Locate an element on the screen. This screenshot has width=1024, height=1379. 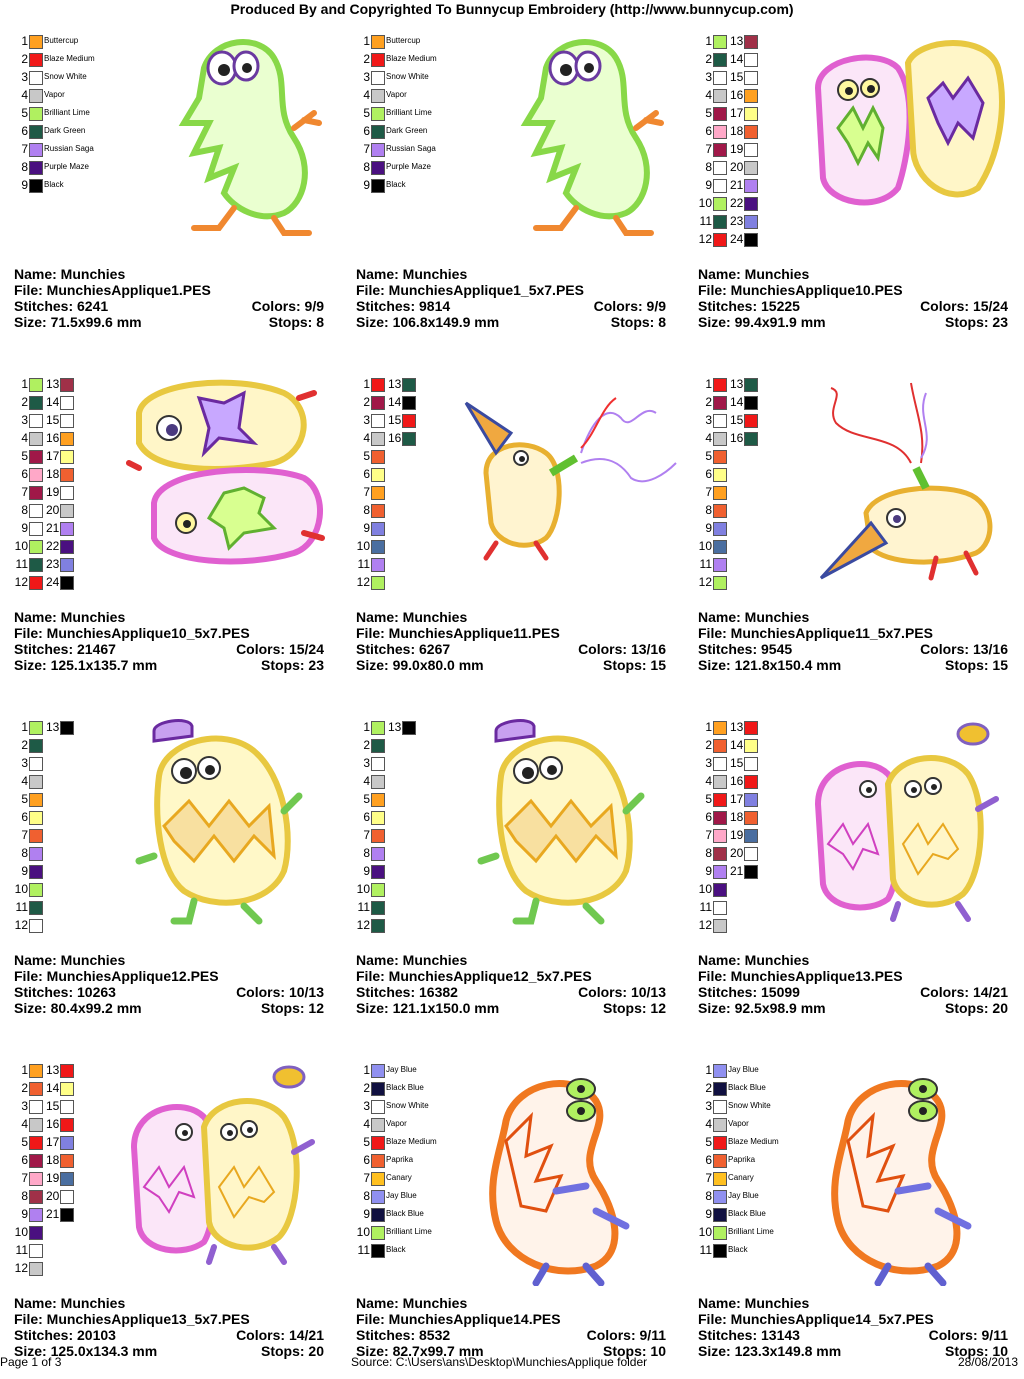
design-file: File: MunchiesApplique12.PES is located at coordinates (116, 976).